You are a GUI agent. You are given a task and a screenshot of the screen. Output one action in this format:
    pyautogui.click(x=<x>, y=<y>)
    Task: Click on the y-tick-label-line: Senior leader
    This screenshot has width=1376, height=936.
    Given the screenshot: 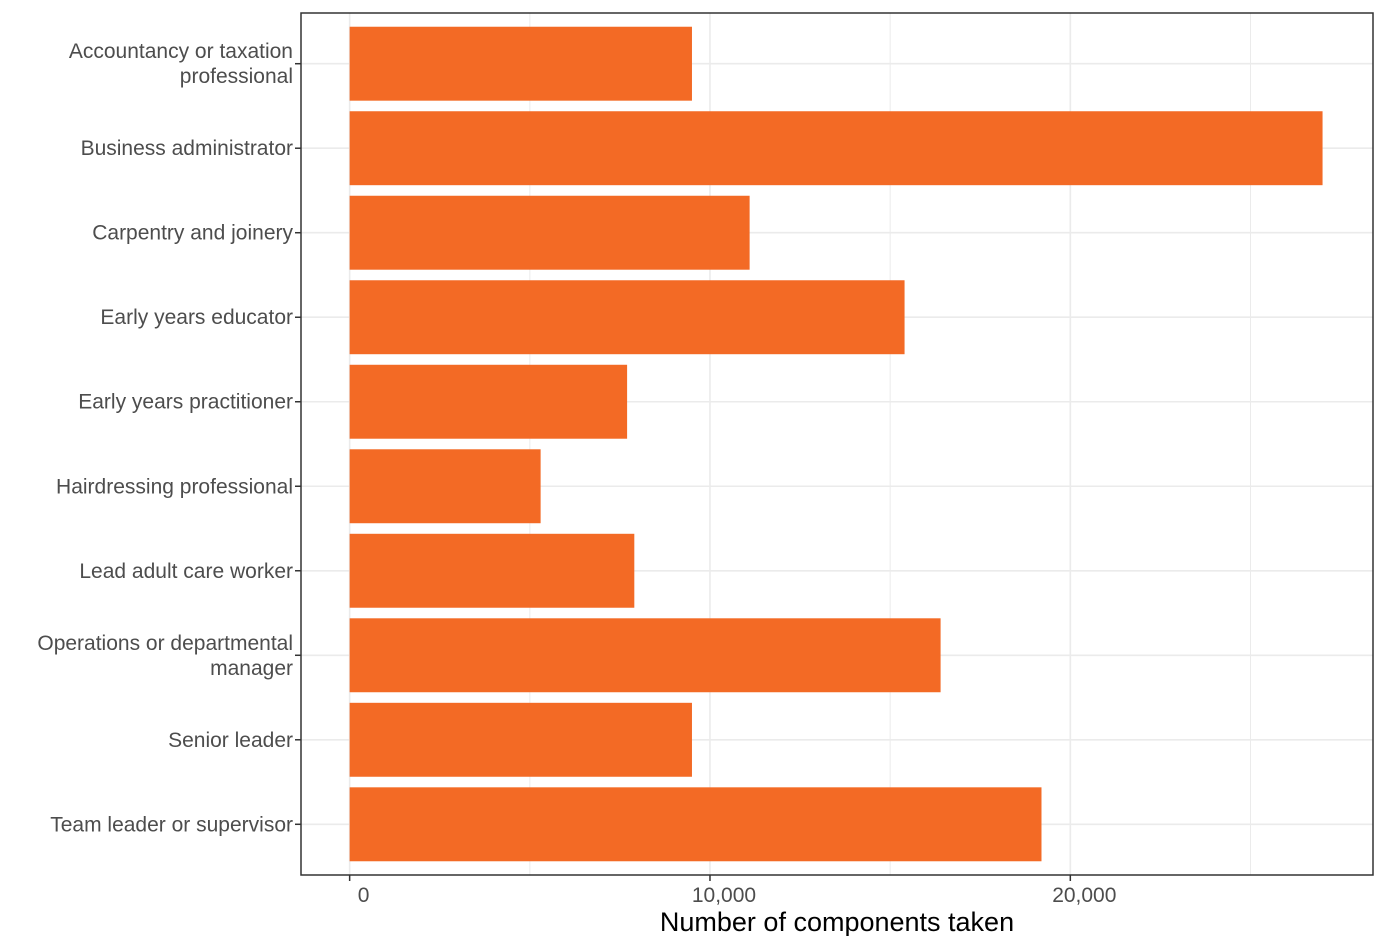 What is the action you would take?
    pyautogui.click(x=230, y=740)
    